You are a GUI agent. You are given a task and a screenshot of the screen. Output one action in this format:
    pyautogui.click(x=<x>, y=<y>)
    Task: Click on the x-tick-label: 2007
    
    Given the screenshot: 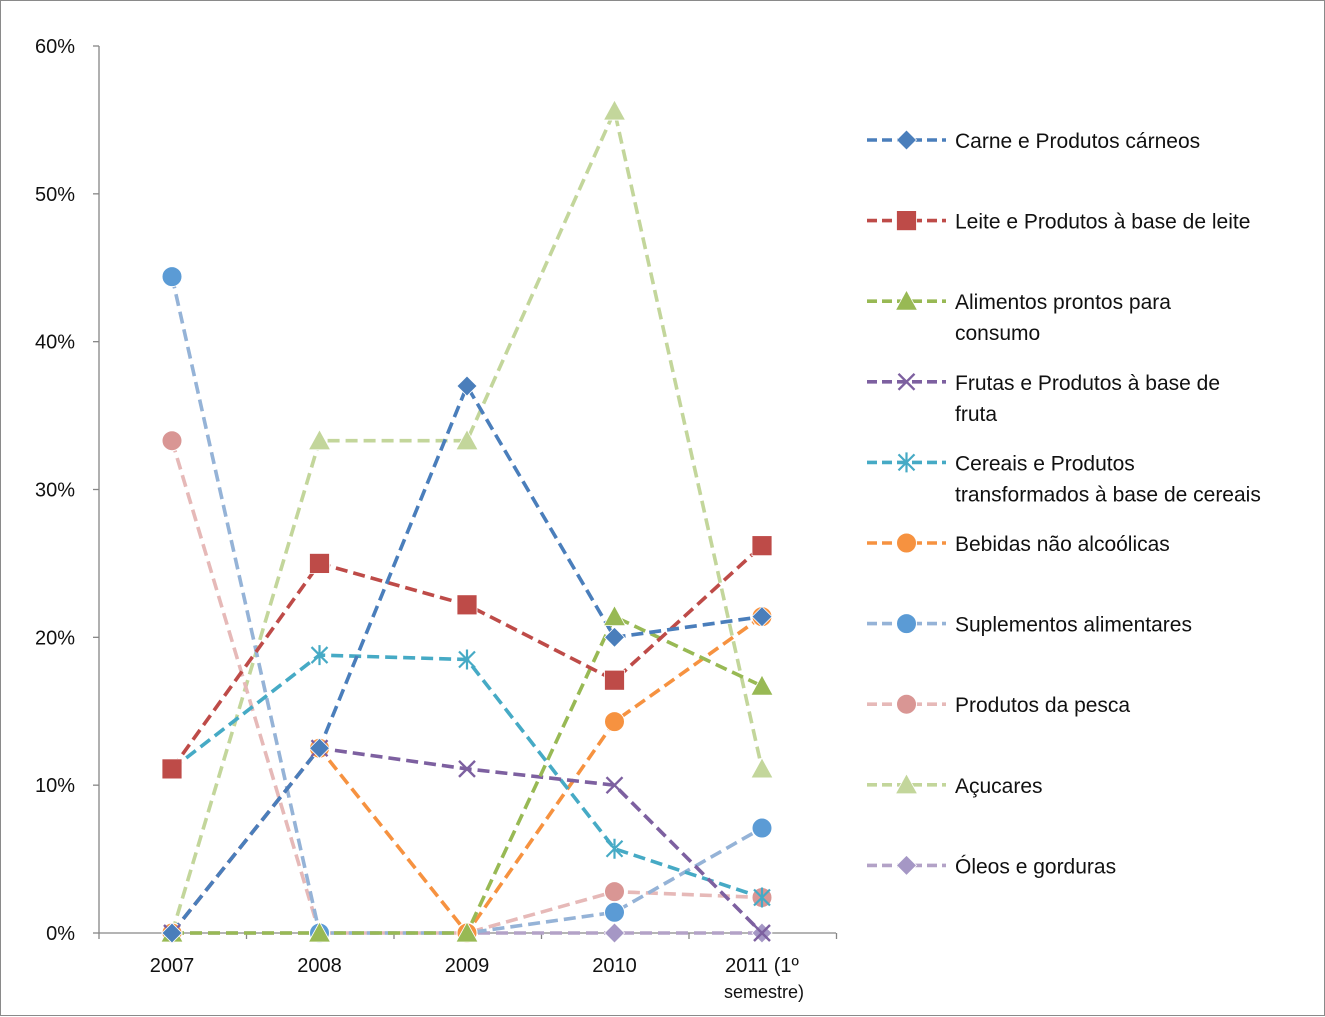 What is the action you would take?
    pyautogui.click(x=172, y=966)
    